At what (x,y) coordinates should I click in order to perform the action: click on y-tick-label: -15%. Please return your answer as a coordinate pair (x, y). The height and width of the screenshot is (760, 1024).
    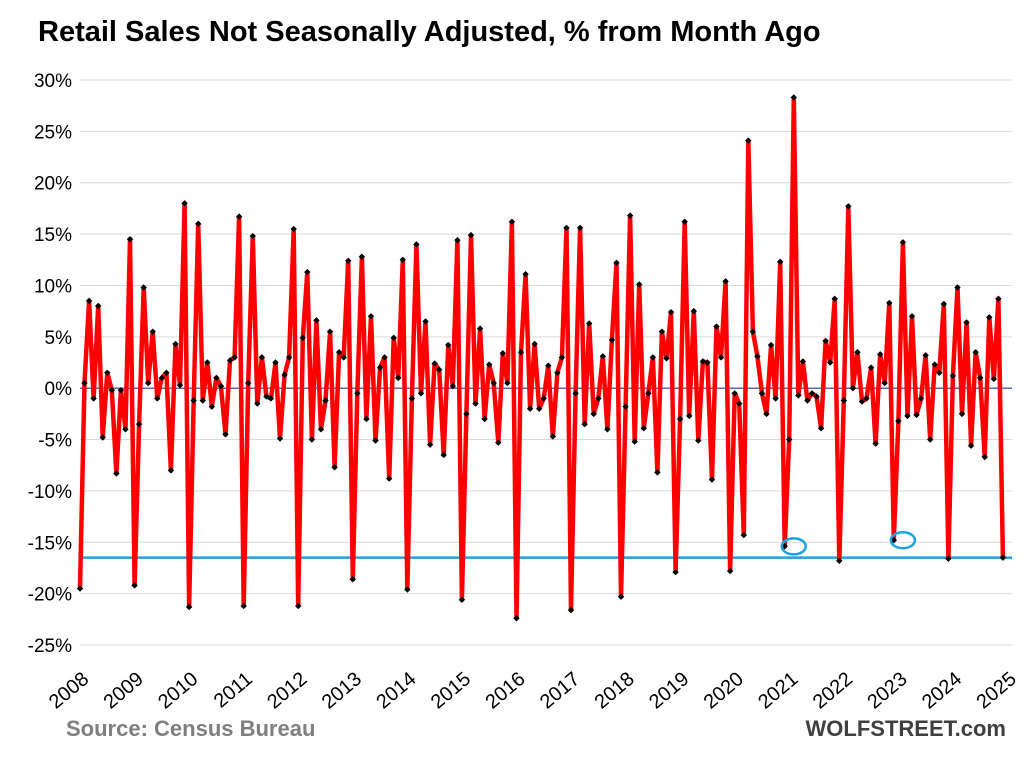
    Looking at the image, I should click on (50, 543).